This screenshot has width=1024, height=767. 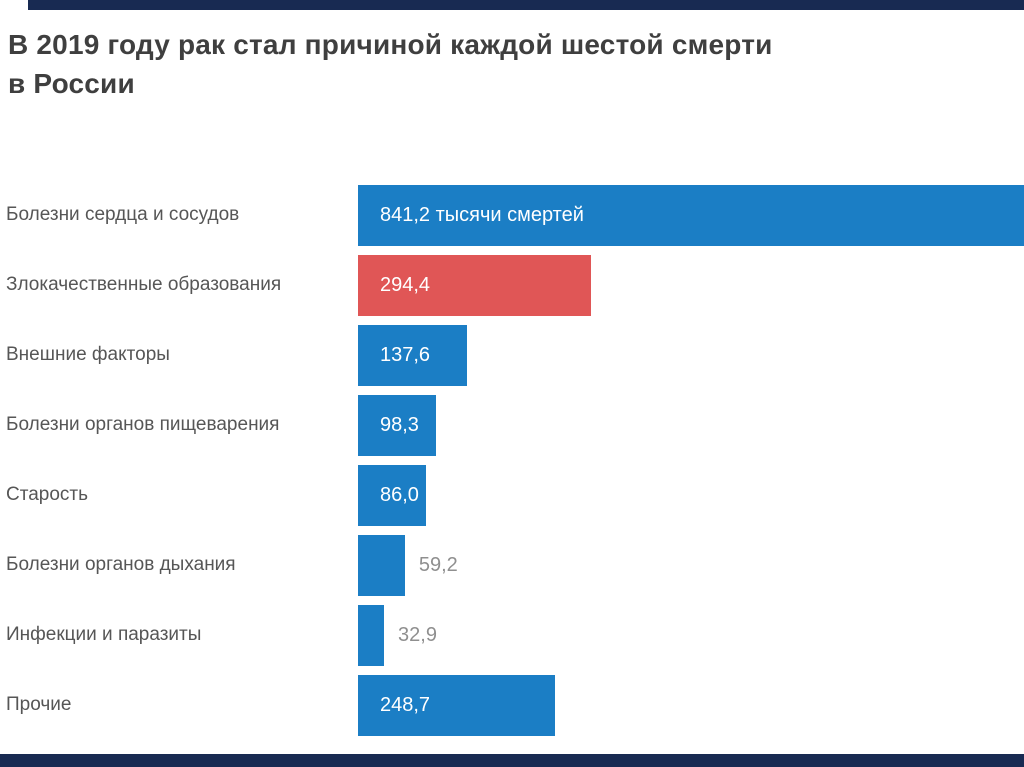 What do you see at coordinates (691, 565) in the screenshot?
I see `bar-area: 59,2` at bounding box center [691, 565].